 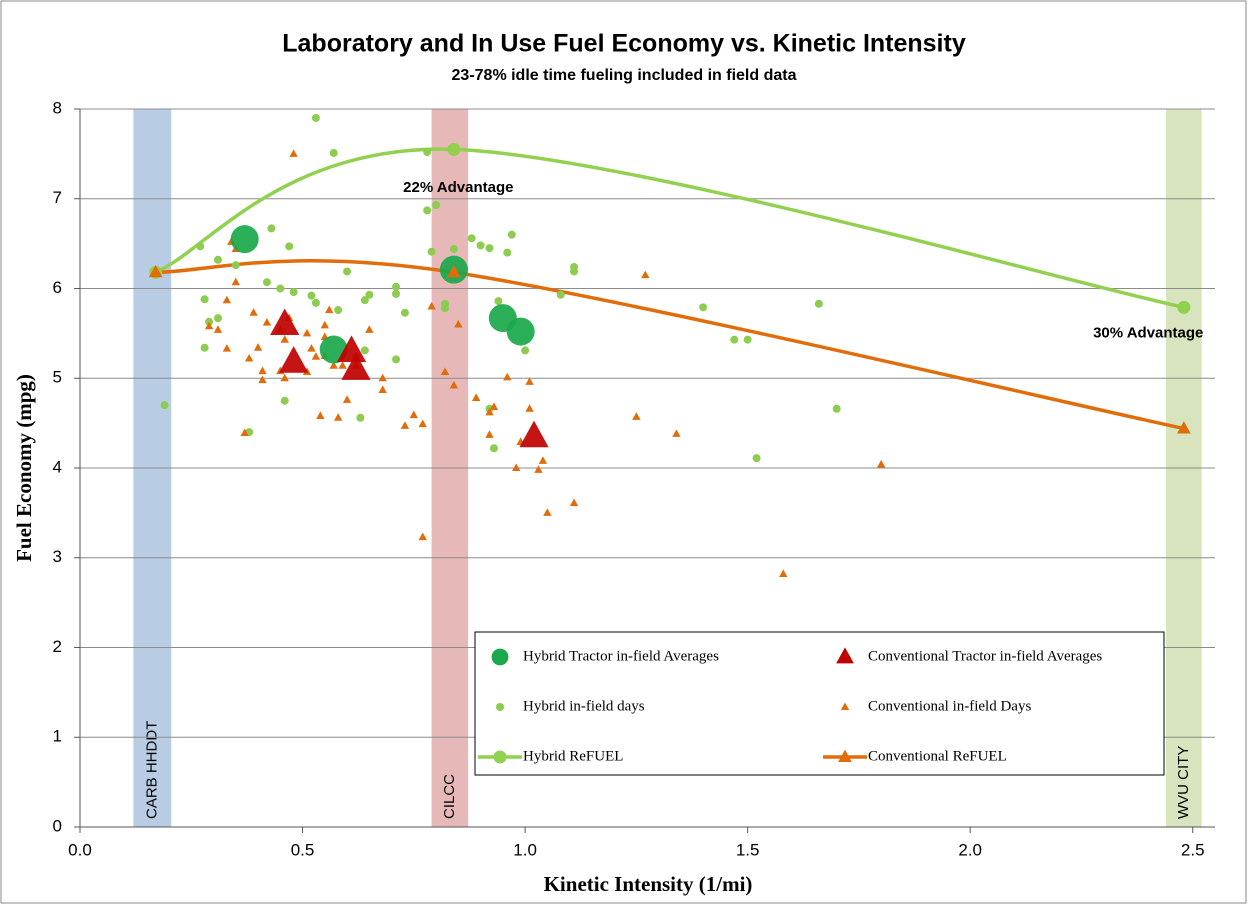 What do you see at coordinates (303, 849) in the screenshot?
I see `x-tick-label: 0.5` at bounding box center [303, 849].